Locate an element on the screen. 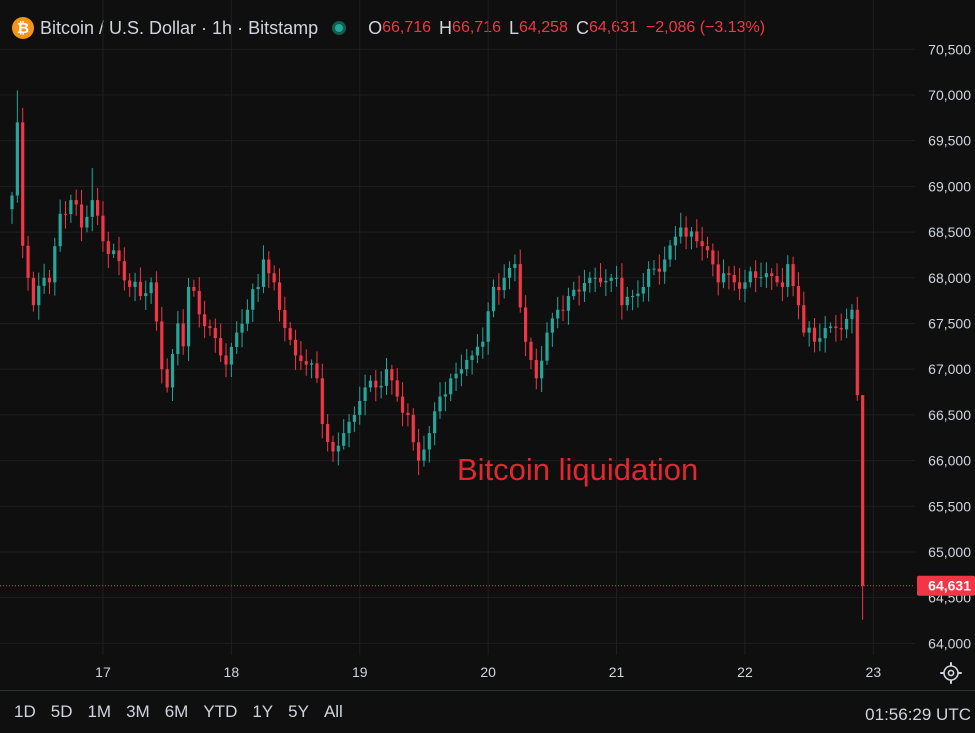 The width and height of the screenshot is (975, 733). open-label: O is located at coordinates (375, 27).